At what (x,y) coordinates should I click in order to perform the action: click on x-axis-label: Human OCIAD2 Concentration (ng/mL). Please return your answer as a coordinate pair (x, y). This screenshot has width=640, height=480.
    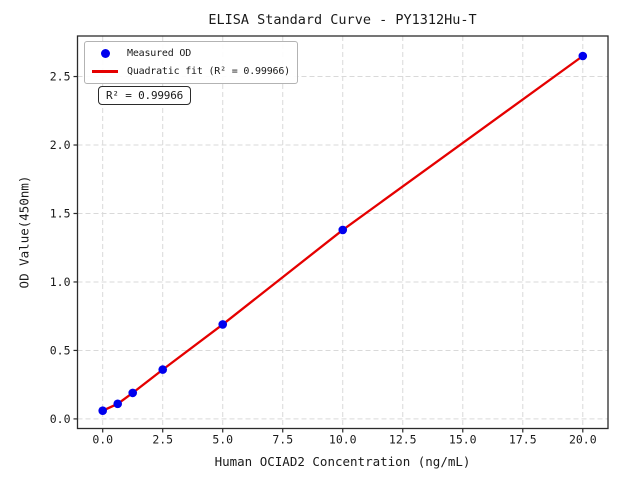
    Looking at the image, I should click on (342, 461).